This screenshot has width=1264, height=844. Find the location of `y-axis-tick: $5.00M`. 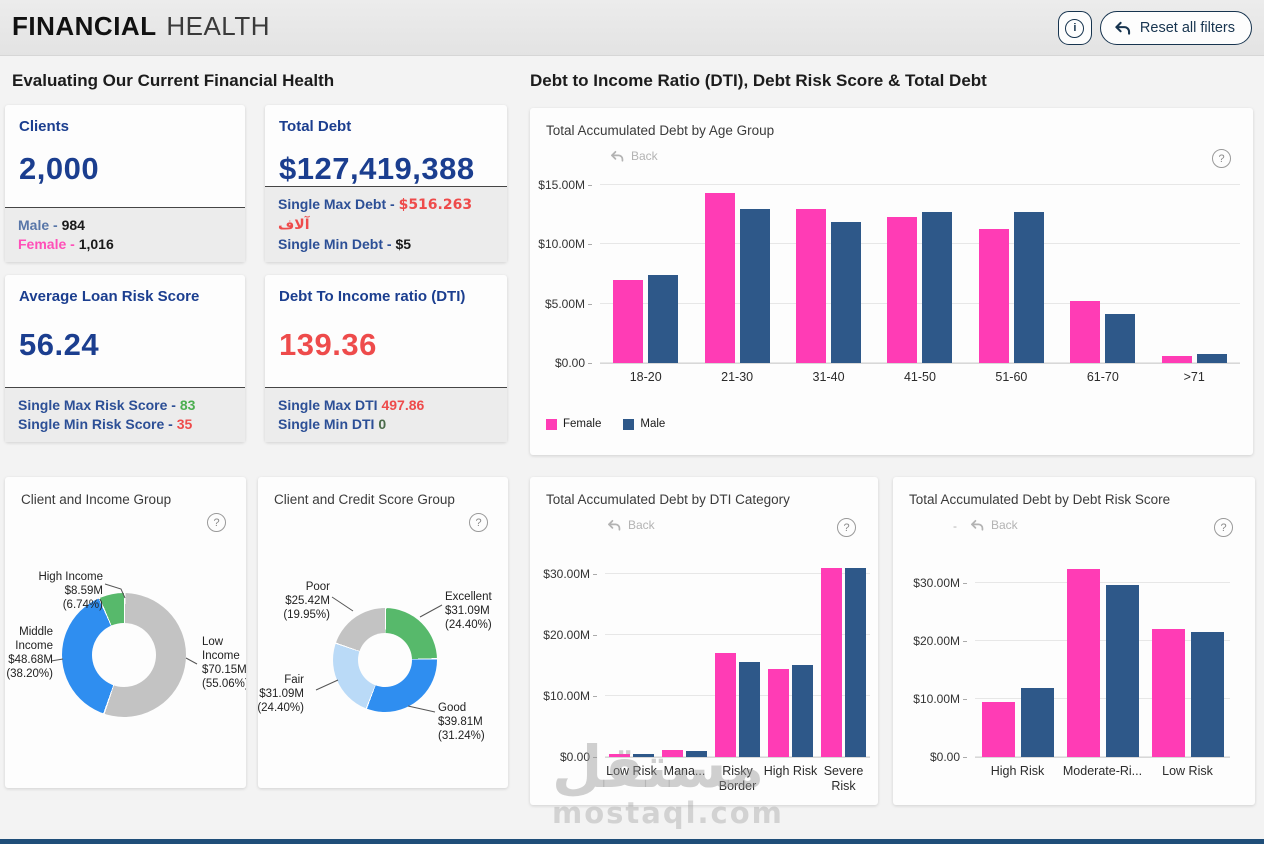

y-axis-tick: $5.00M is located at coordinates (561, 304).